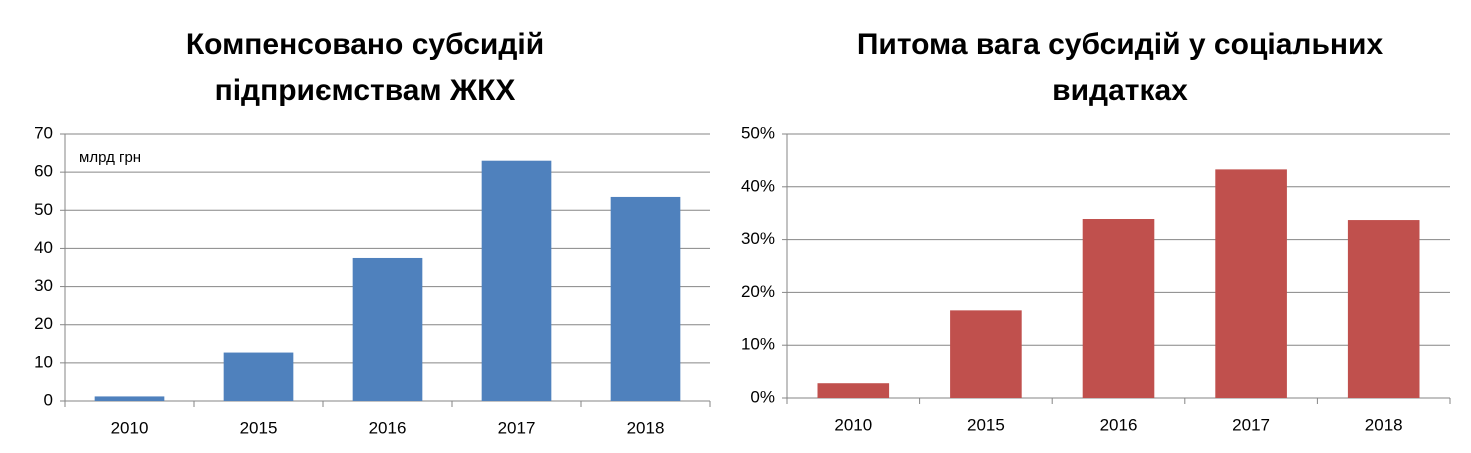 The width and height of the screenshot is (1471, 453). Describe the element at coordinates (758, 132) in the screenshot. I see `y-tick-label: 50%` at that location.